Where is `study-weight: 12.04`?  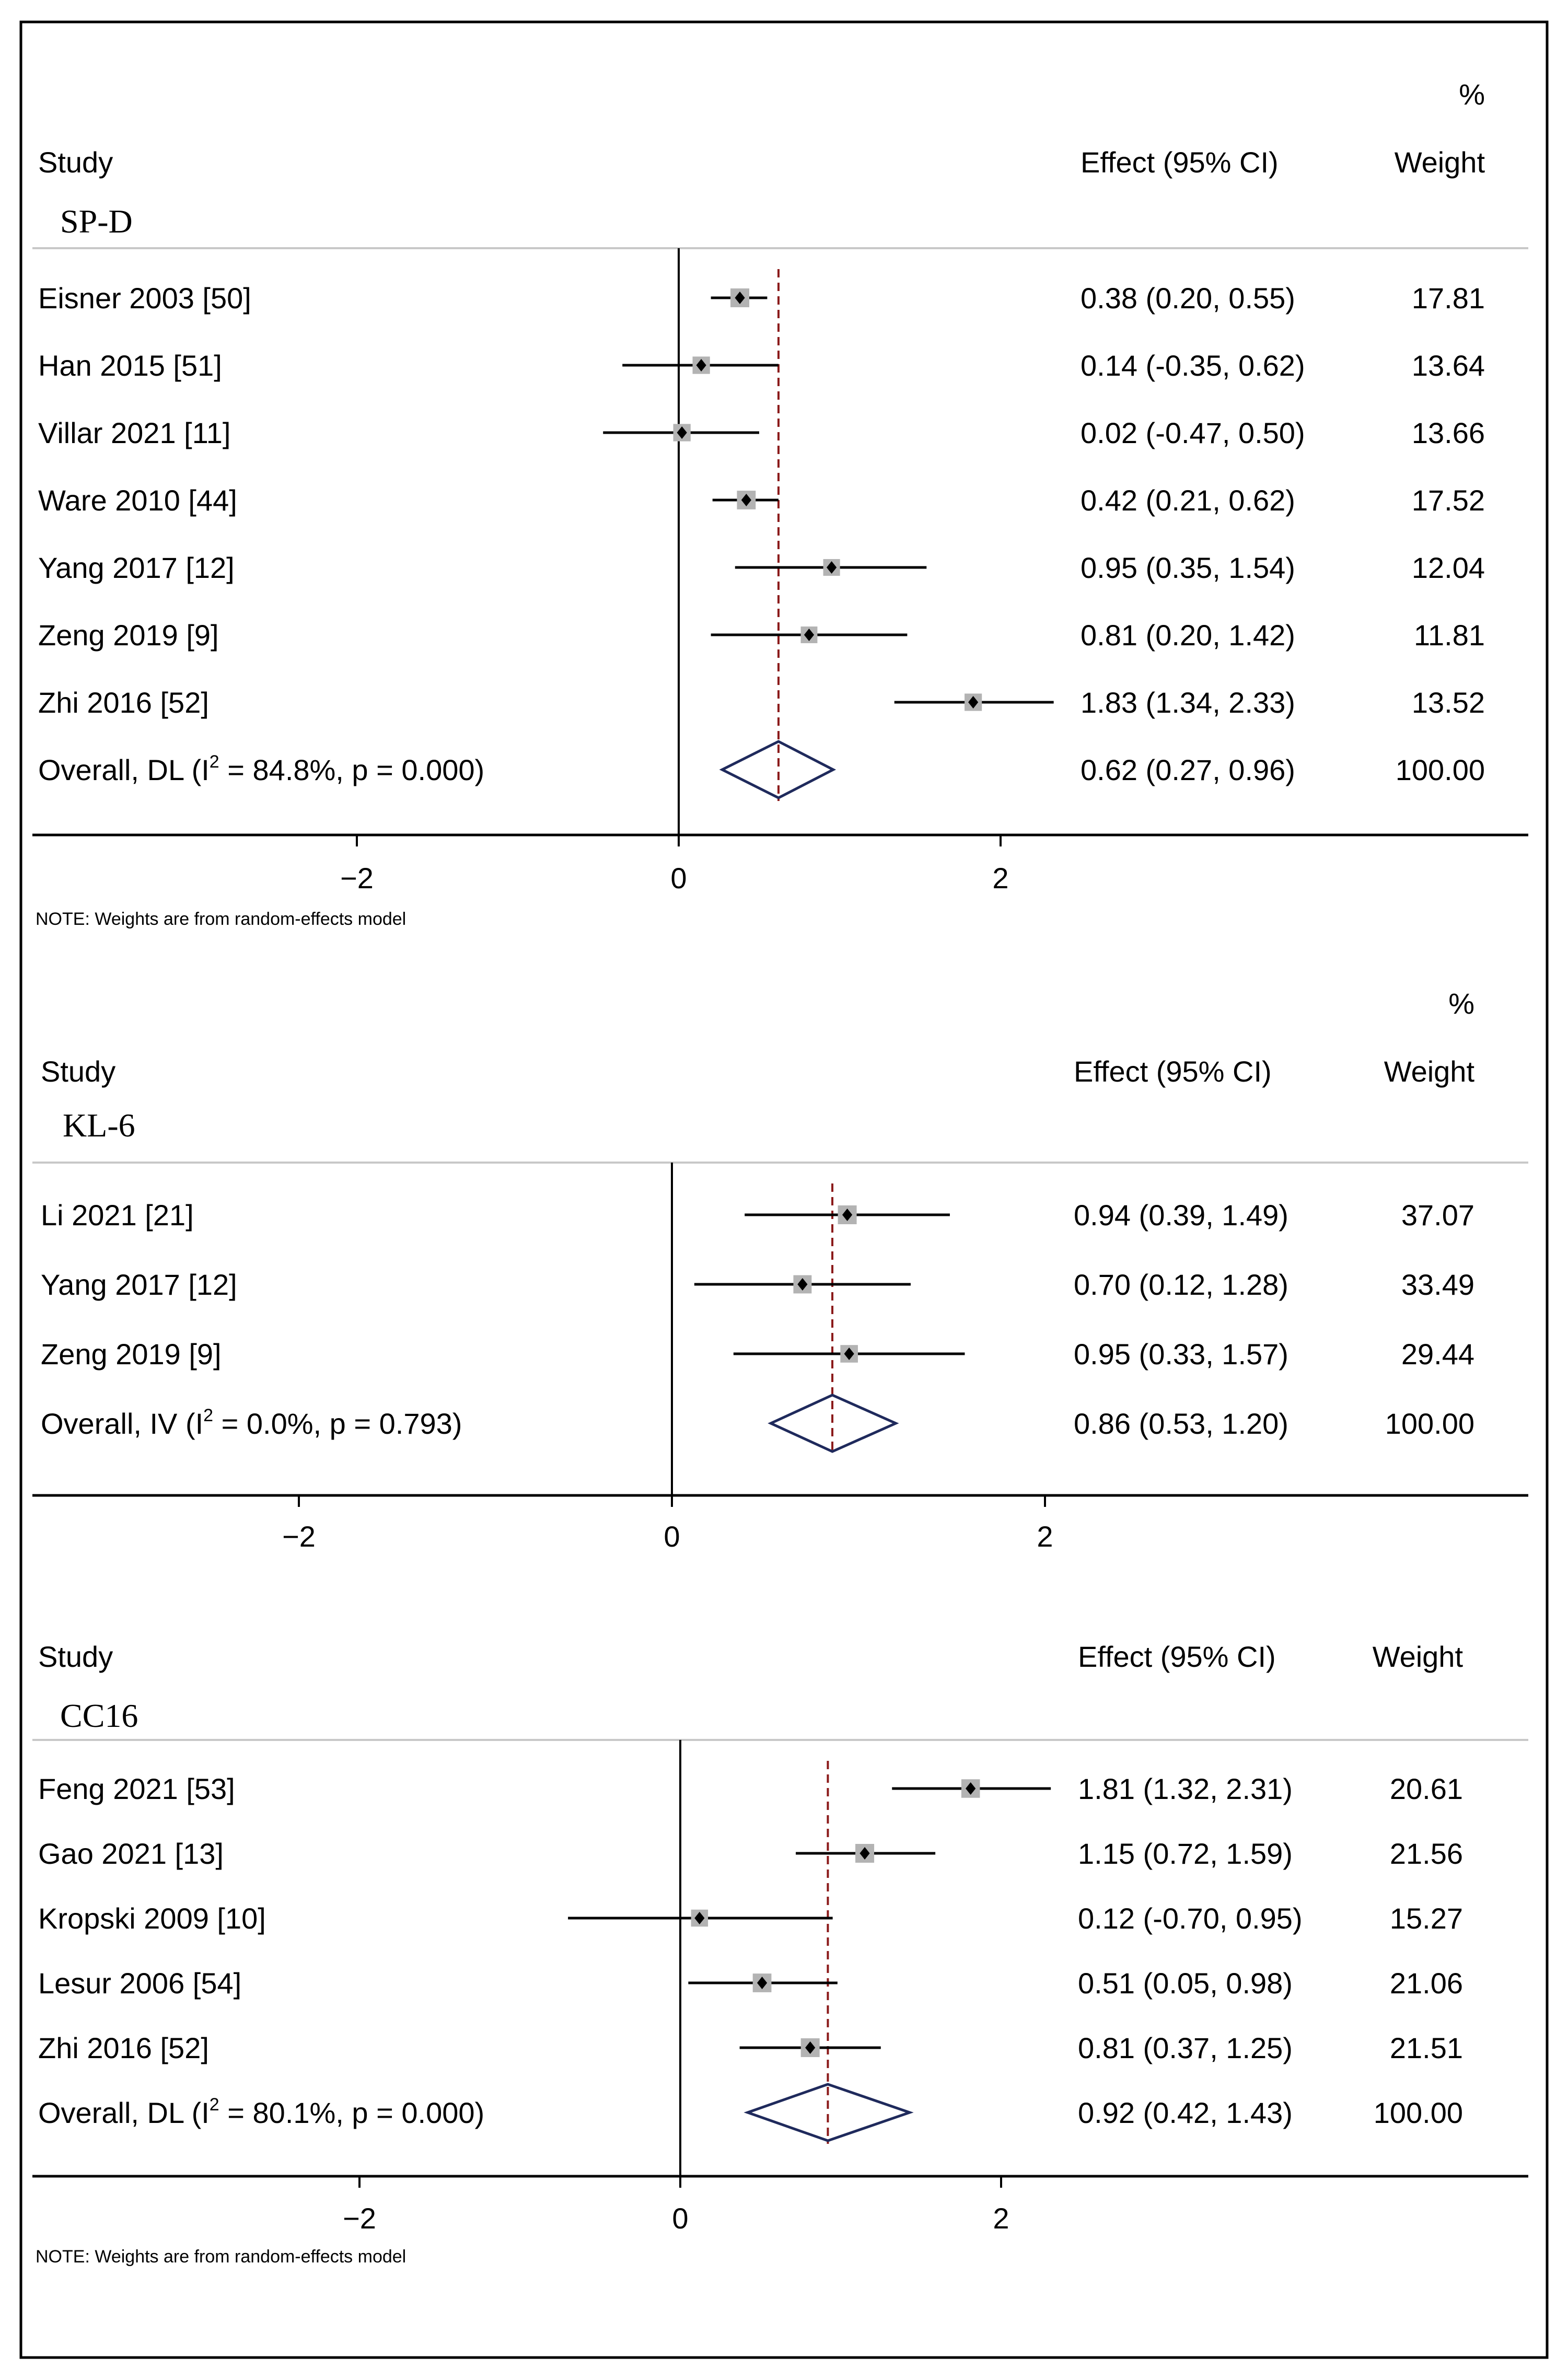
study-weight: 12.04 is located at coordinates (1448, 567).